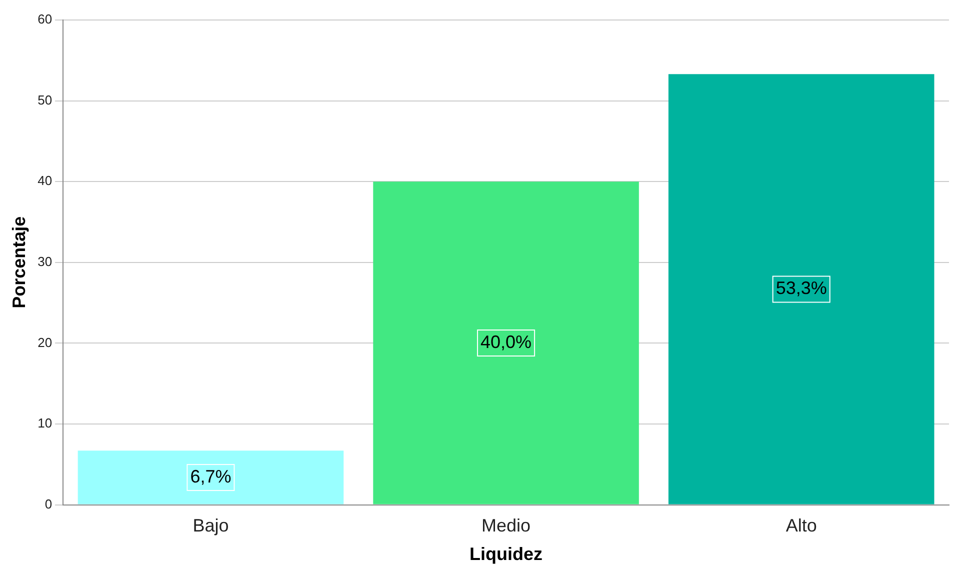  What do you see at coordinates (18, 262) in the screenshot?
I see `y-axis-title: Porcentaje` at bounding box center [18, 262].